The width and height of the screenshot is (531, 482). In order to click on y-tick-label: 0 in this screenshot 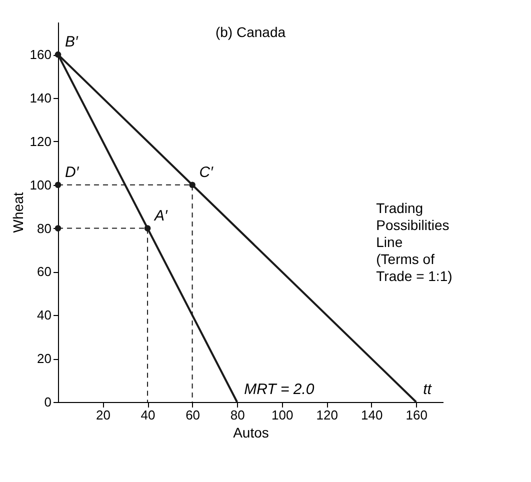, I will do `click(48, 402)`.